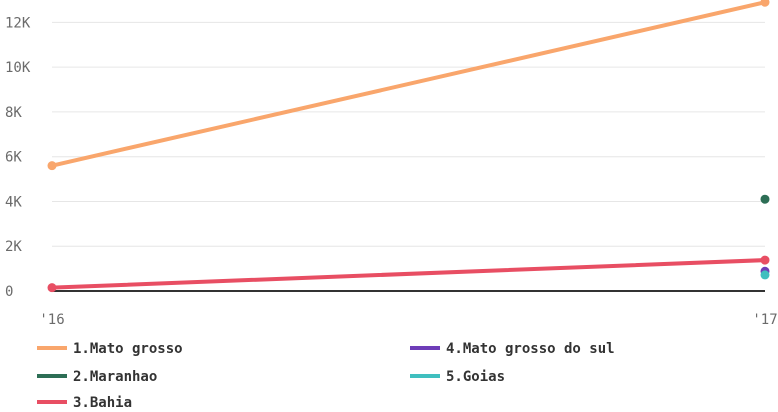 The image size is (778, 412). Describe the element at coordinates (18, 68) in the screenshot. I see `y-tick-label: 10K` at that location.